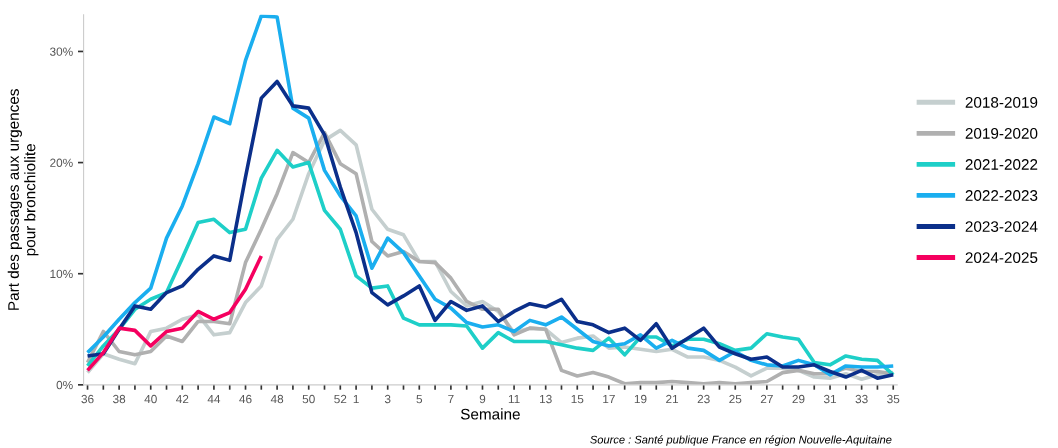  Describe the element at coordinates (514, 399) in the screenshot. I see `x-tick-label: 11` at that location.